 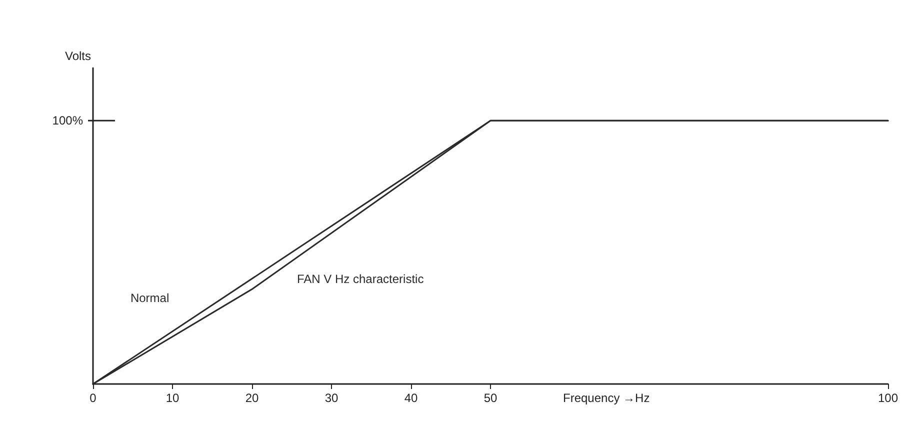 What do you see at coordinates (77, 56) in the screenshot?
I see `y-axis-title: Volts` at bounding box center [77, 56].